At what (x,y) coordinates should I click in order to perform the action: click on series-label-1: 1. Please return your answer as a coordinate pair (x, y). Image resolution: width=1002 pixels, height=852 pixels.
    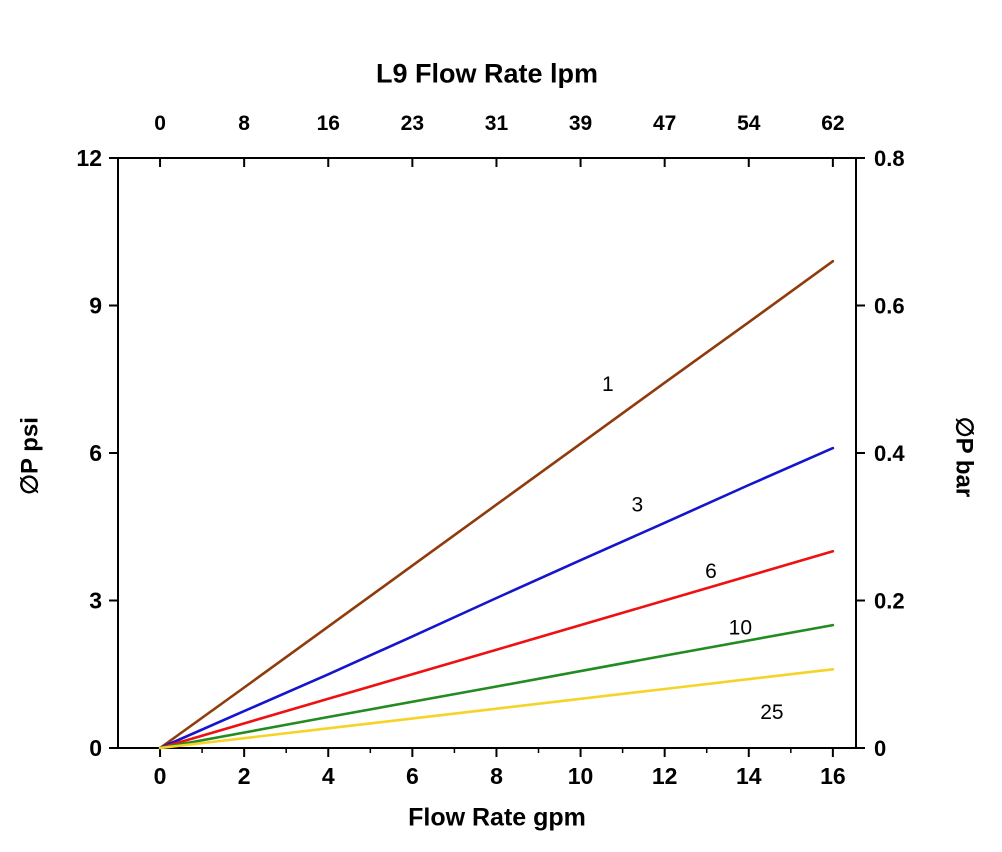
    Looking at the image, I should click on (608, 384).